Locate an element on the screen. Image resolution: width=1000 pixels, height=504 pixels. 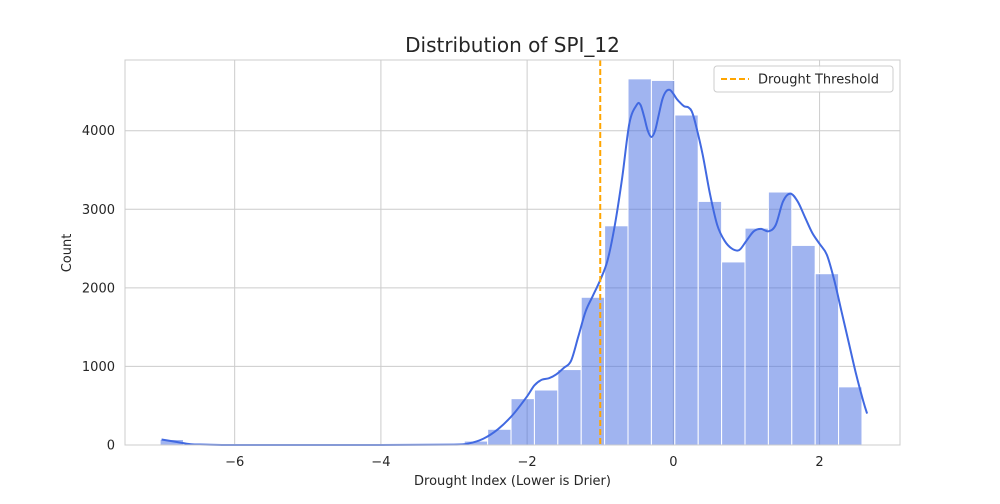
y-tick-label: 2000 is located at coordinates (98, 288).